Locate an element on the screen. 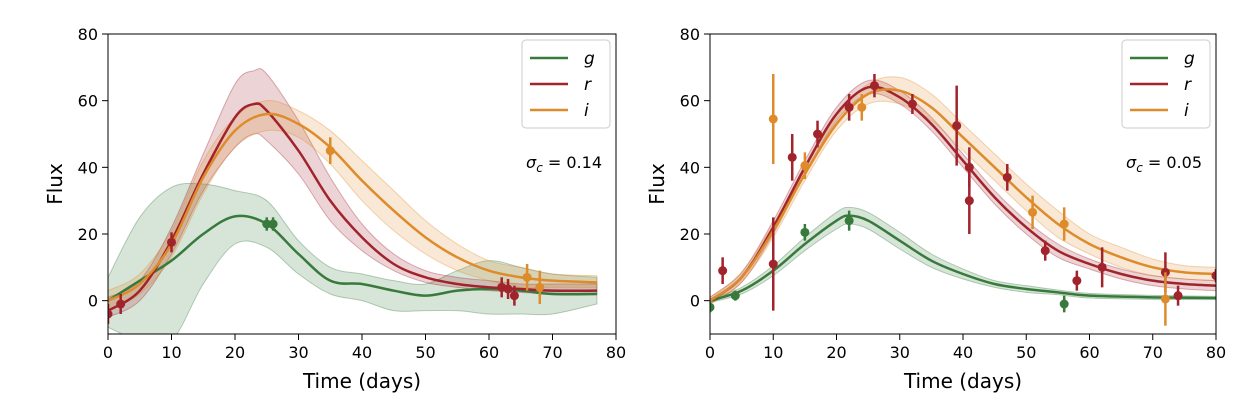 The width and height of the screenshot is (1254, 420). sigma-annotation: σc = 0.14 is located at coordinates (564, 164).